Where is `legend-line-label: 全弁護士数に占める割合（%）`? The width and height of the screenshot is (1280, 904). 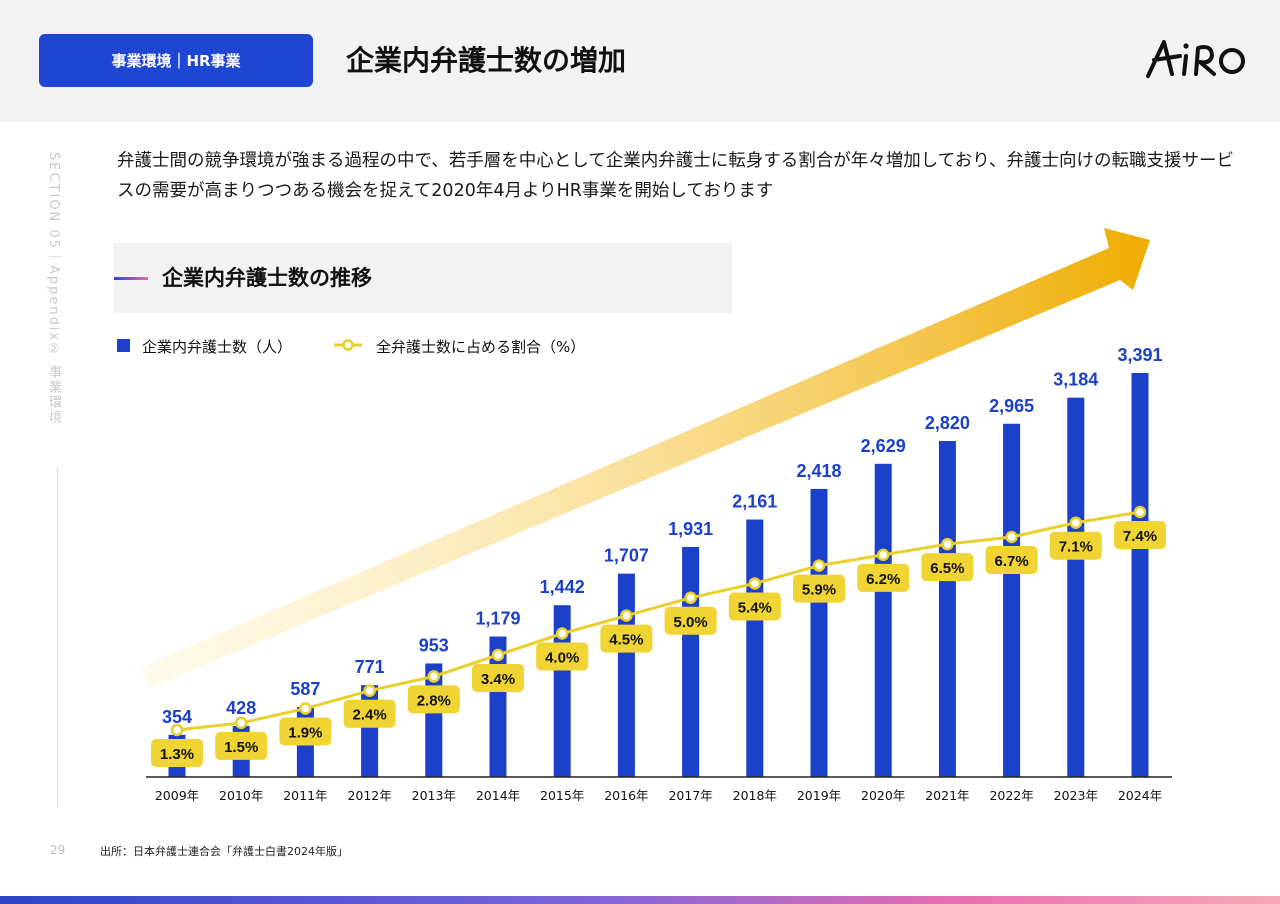
legend-line-label: 全弁護士数に占める割合（%） is located at coordinates (480, 347).